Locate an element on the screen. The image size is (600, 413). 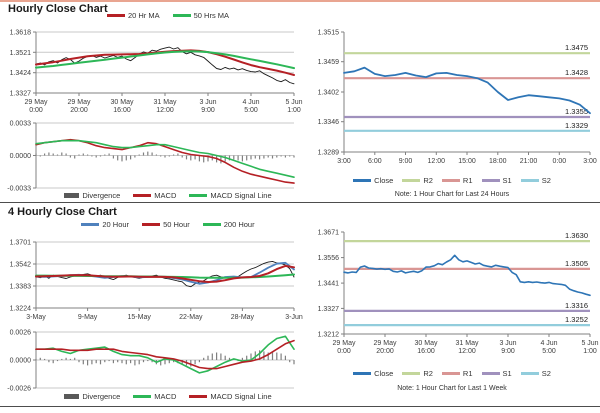
pivot-24h-legend: Close R2 R1 S1 S2 is located at coordinates (452, 180).